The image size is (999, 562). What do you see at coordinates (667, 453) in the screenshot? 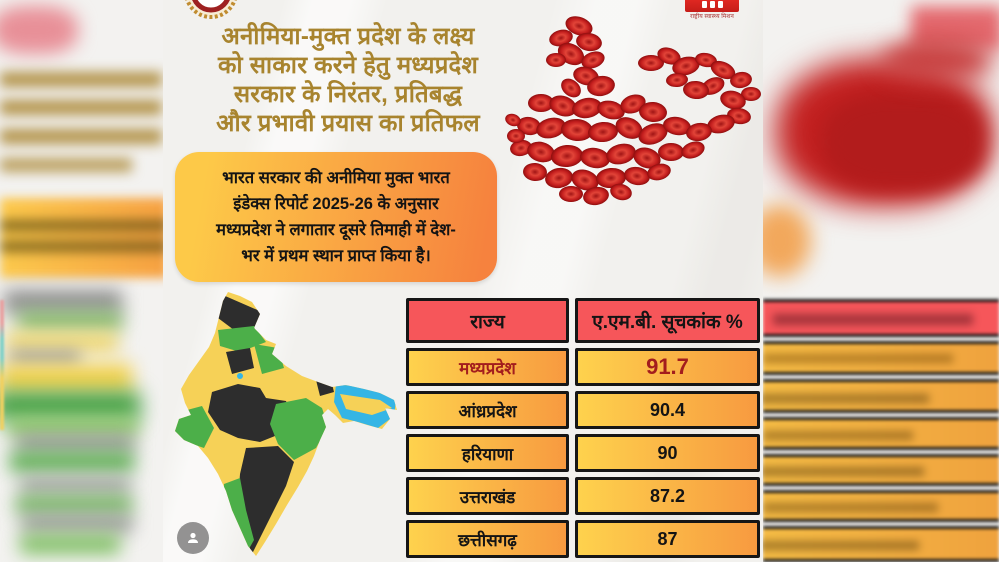
I see `amb-index-value: 90` at bounding box center [667, 453].